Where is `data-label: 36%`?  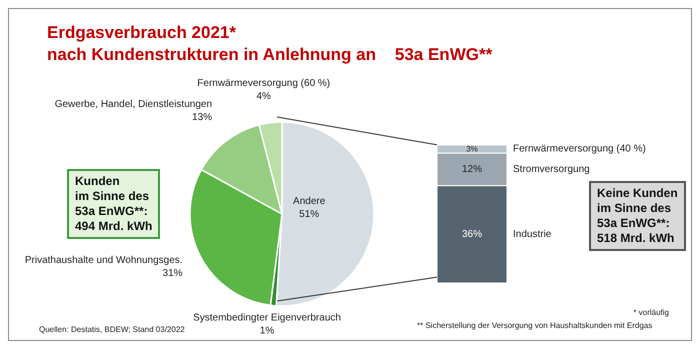
data-label: 36% is located at coordinates (472, 234).